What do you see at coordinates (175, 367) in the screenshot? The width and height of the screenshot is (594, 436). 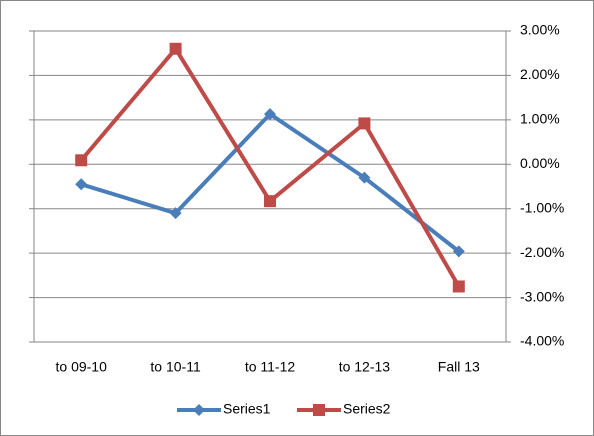 I see `x-tick-label: to 10-11` at bounding box center [175, 367].